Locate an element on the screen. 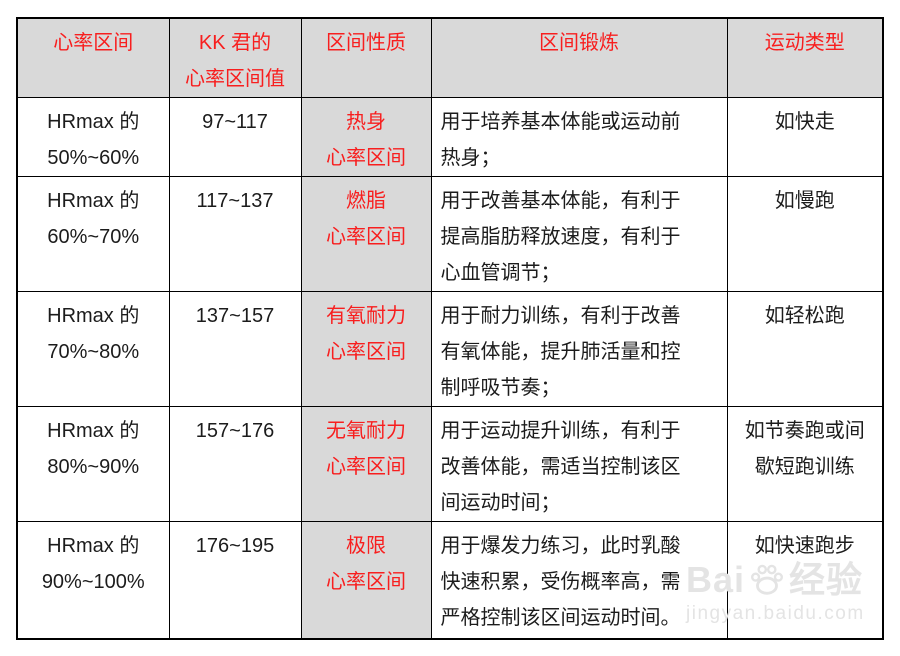 The height and width of the screenshot is (656, 900). zone-cell: HRmax 的 60%~70% is located at coordinates (93, 234).